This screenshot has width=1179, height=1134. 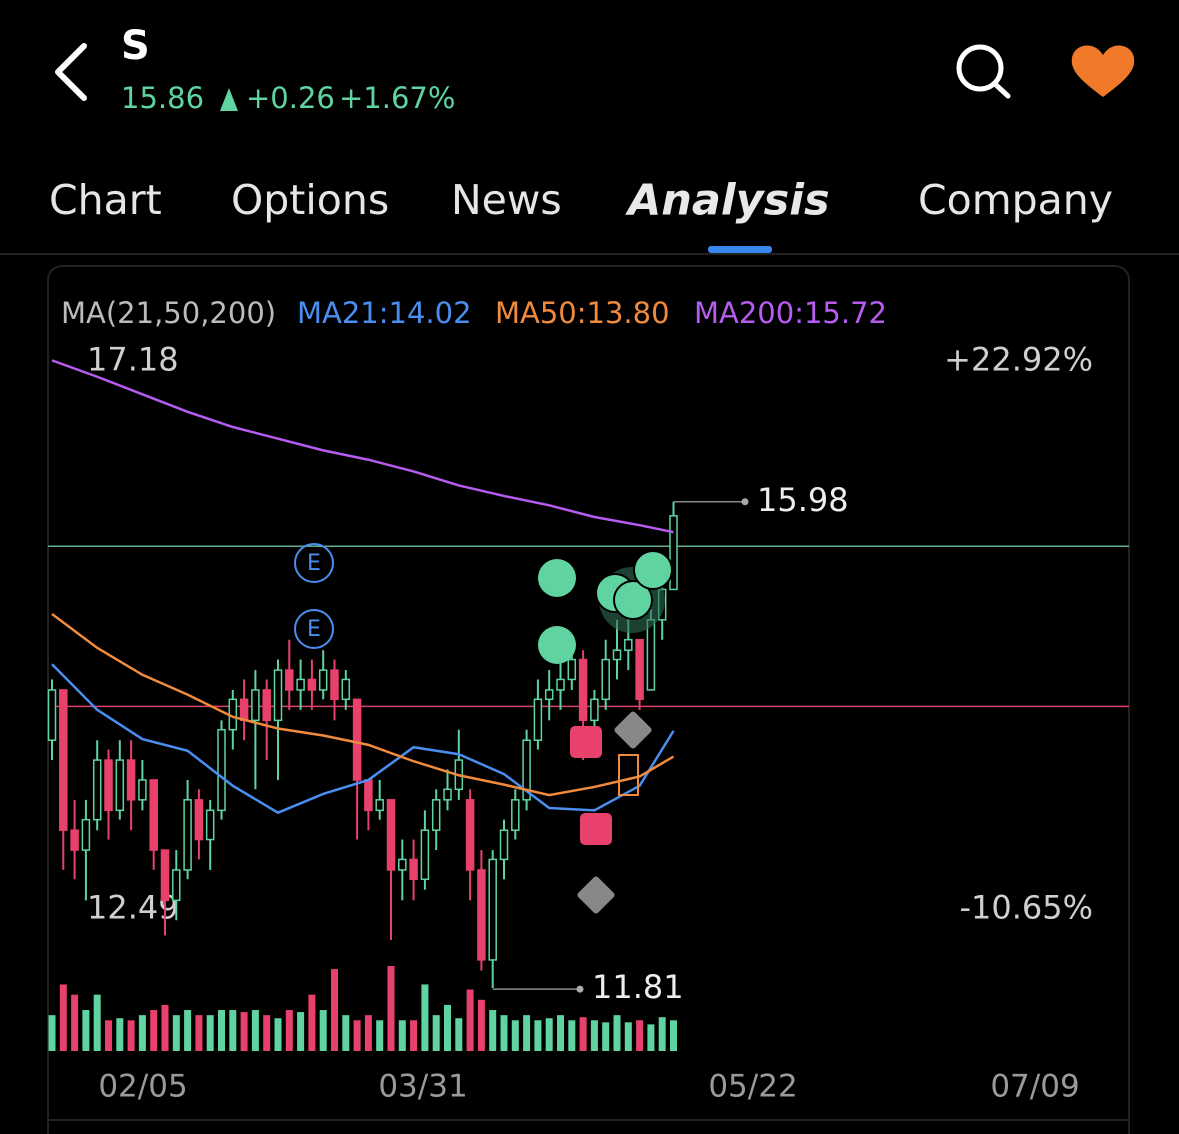 I want to click on indicator-label: MA(21,50,200), so click(x=168, y=313).